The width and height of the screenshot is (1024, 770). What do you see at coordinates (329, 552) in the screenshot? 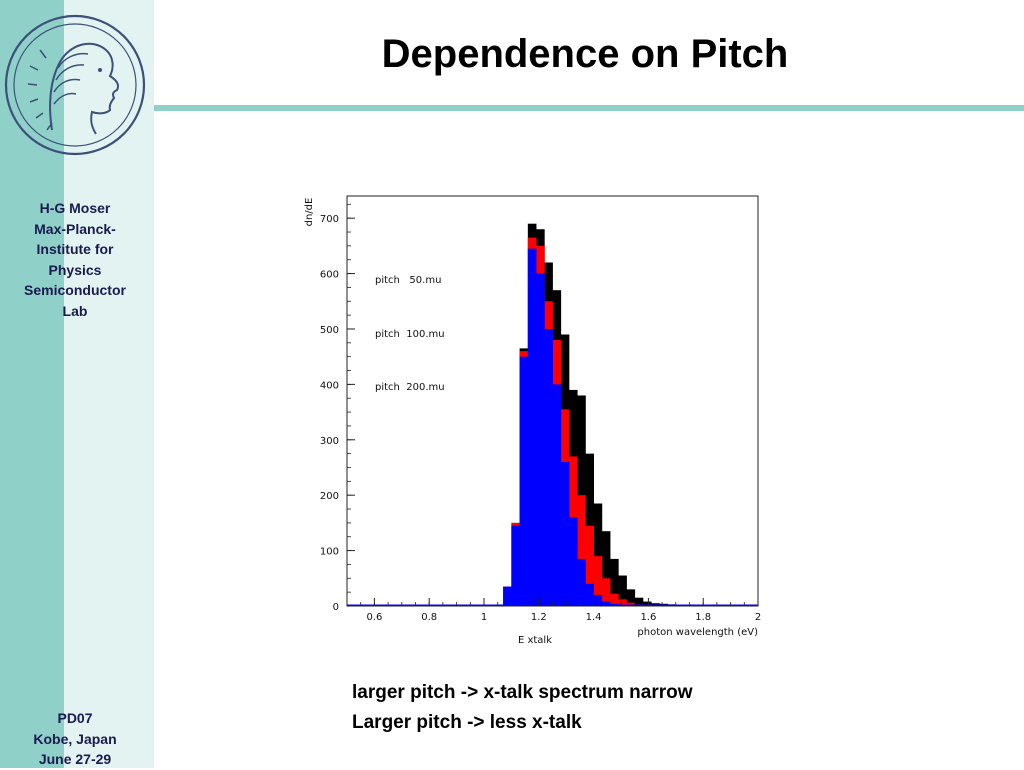
I see `y-tick-label: 100` at bounding box center [329, 552].